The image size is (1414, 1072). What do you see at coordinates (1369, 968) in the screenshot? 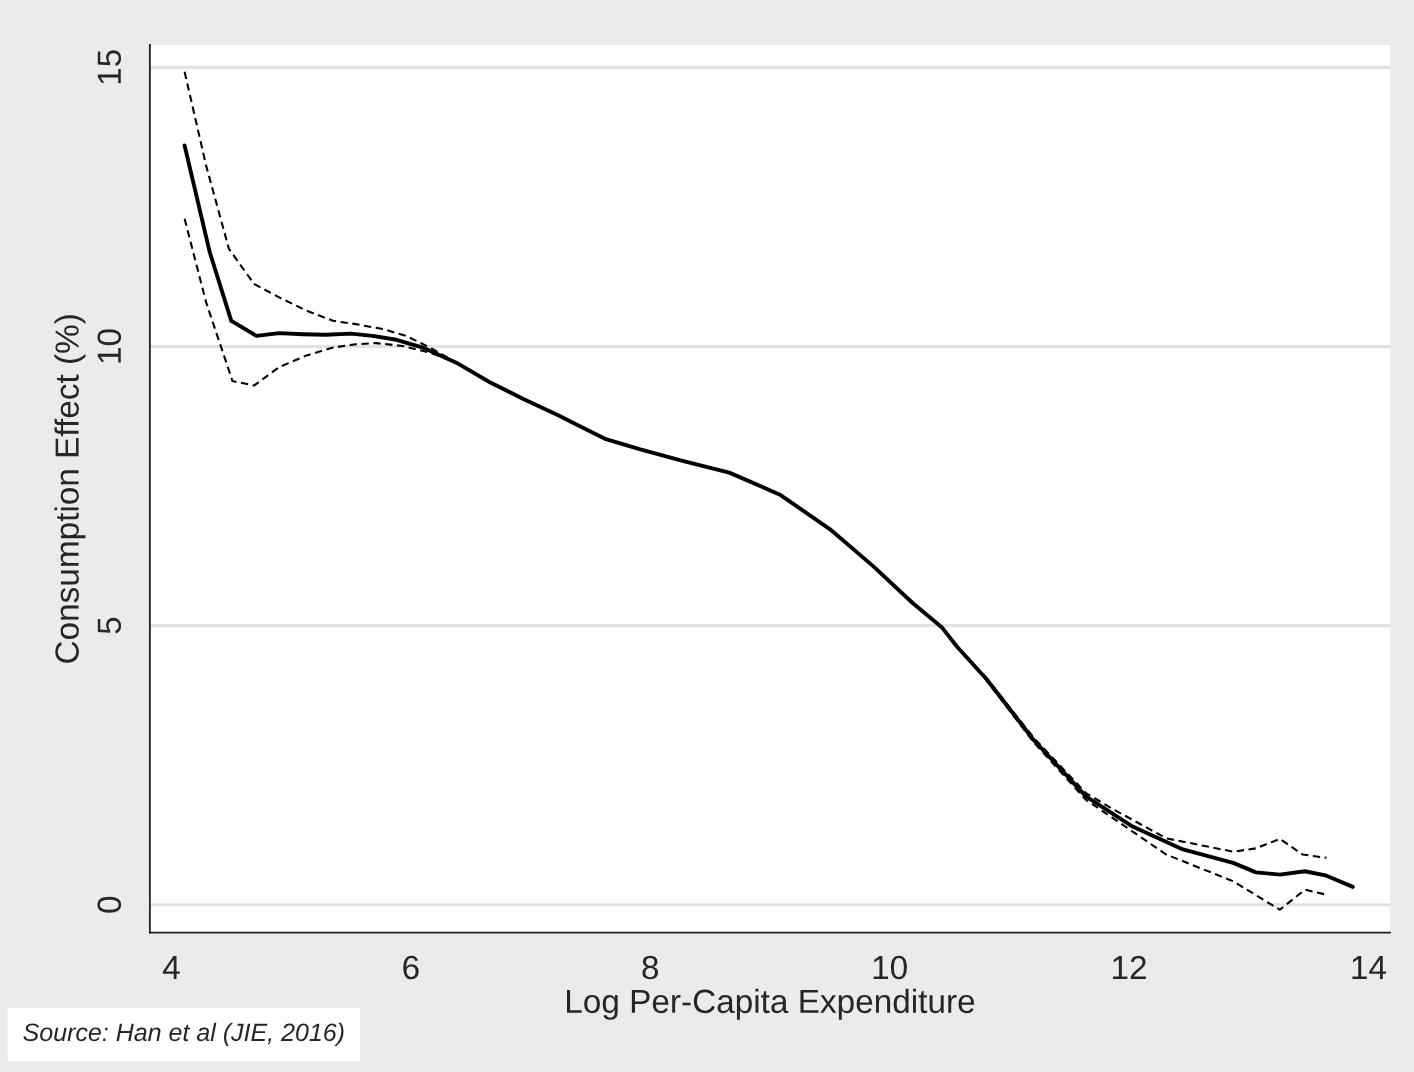
I see `x-tick-label: 14` at bounding box center [1369, 968].